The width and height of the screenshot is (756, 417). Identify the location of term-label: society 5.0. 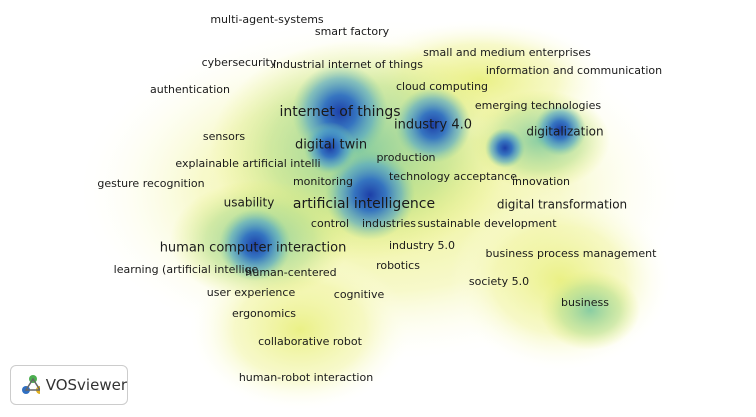
(499, 281).